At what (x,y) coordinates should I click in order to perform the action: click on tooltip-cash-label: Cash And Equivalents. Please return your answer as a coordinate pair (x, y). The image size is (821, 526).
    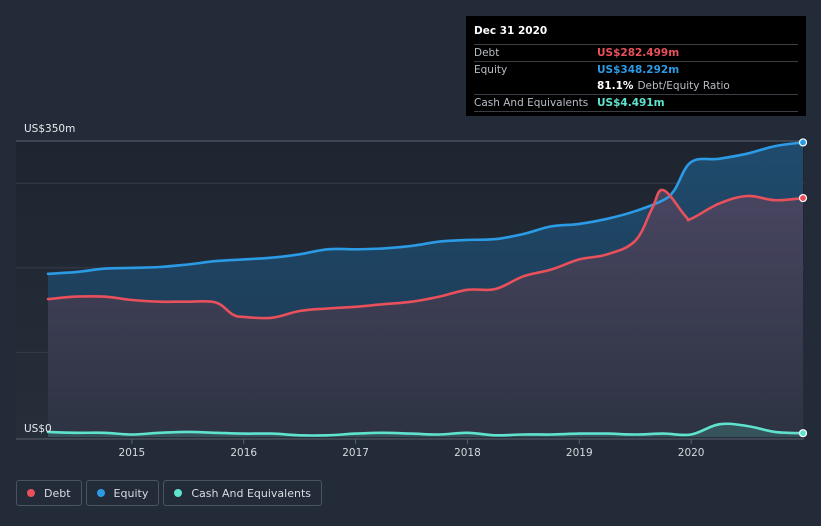
    Looking at the image, I should click on (531, 103).